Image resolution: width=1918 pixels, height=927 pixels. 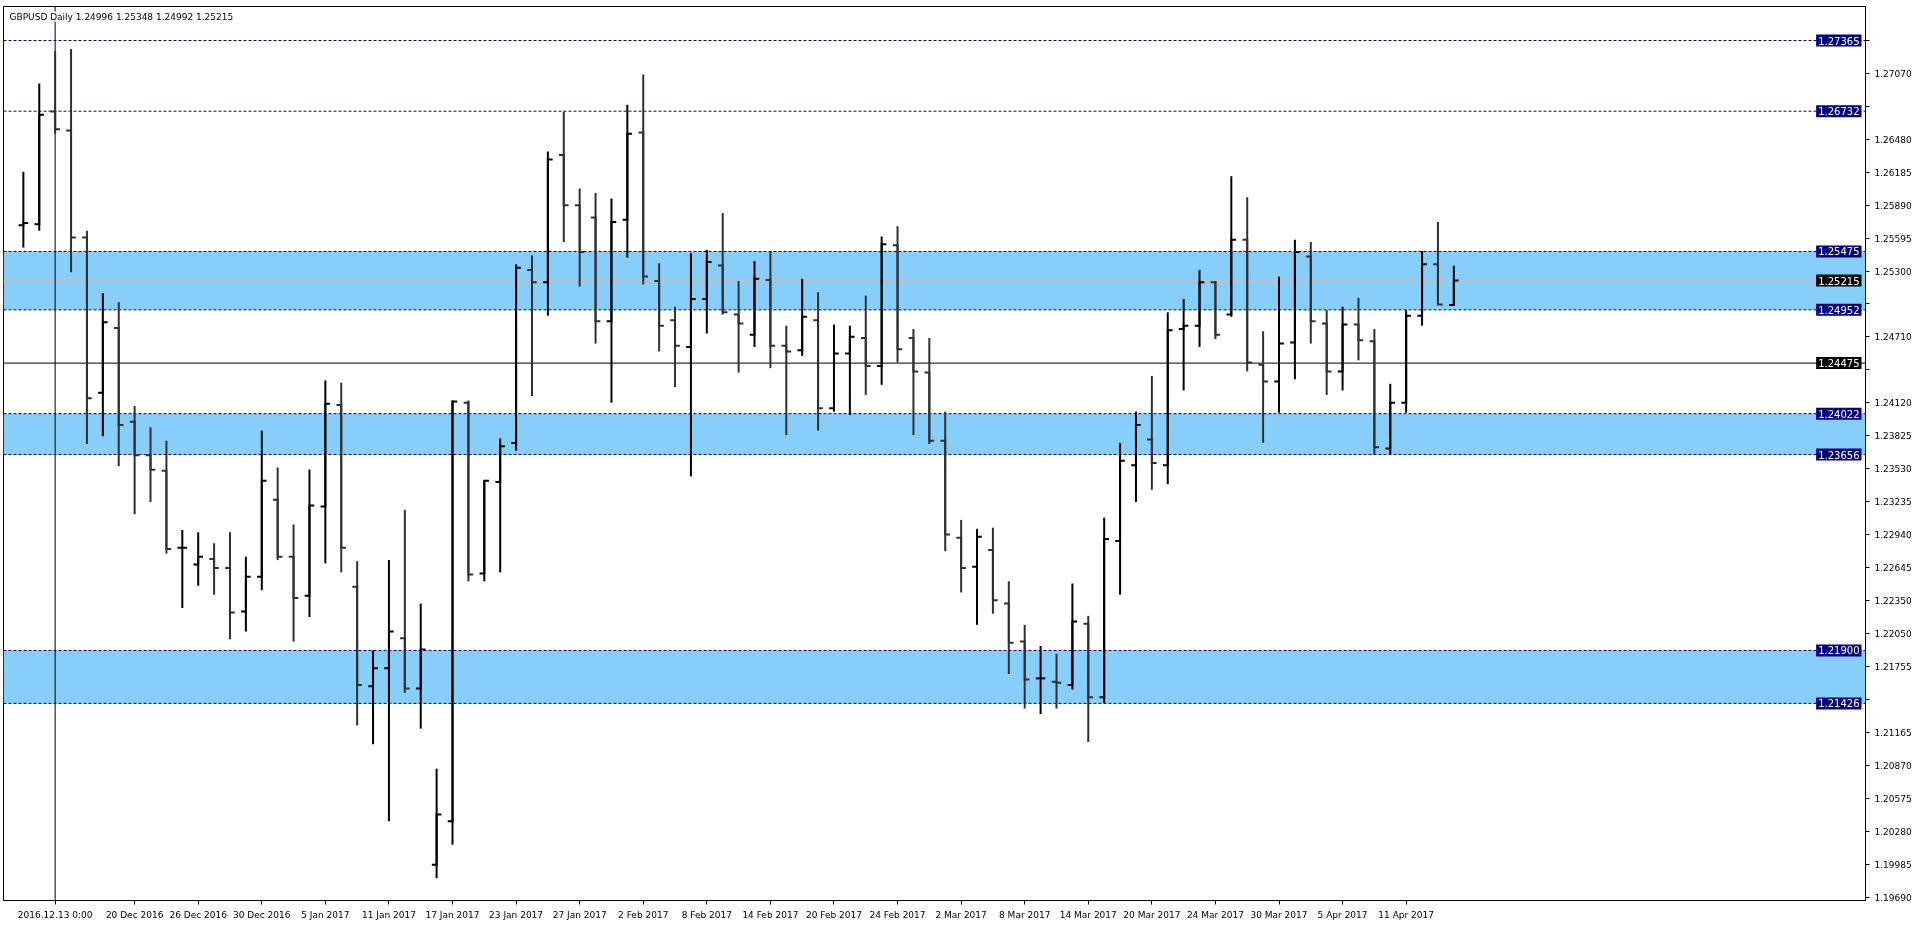 What do you see at coordinates (325, 914) in the screenshot?
I see `x-tick-label: 5 Jan 2017` at bounding box center [325, 914].